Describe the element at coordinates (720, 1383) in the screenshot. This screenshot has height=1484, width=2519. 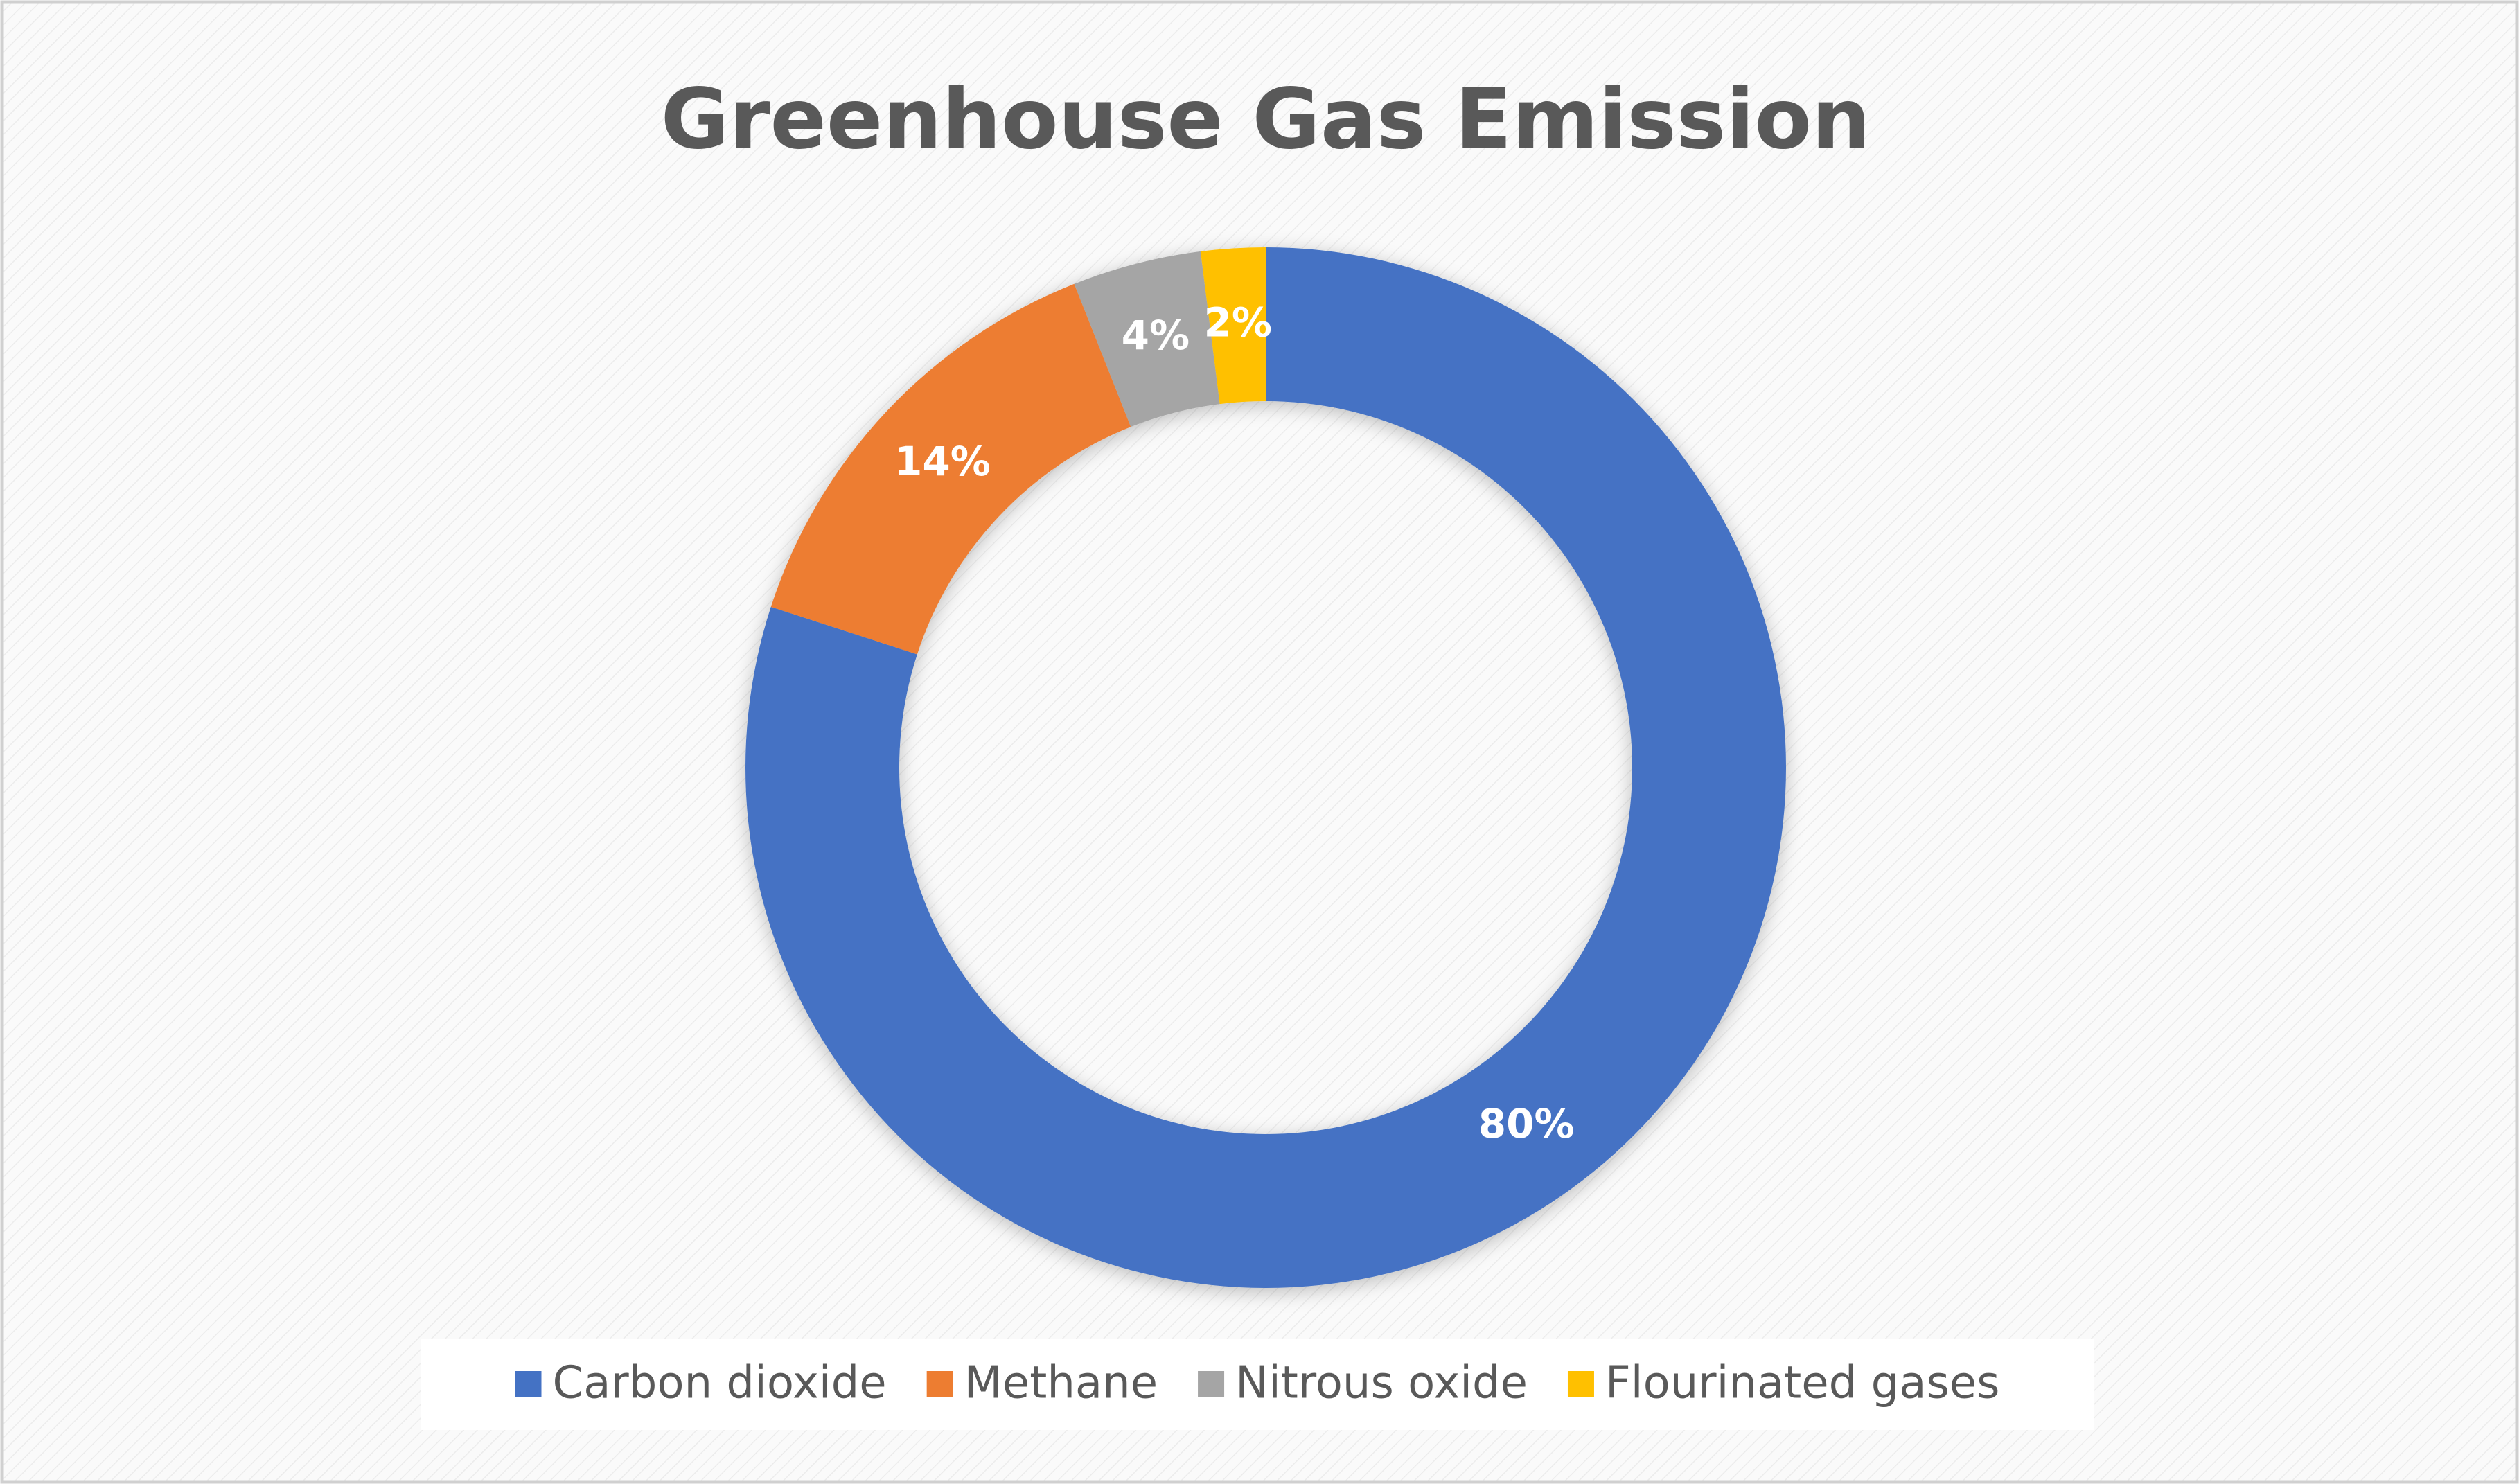
I see `legend-label: Carbon dioxide` at that location.